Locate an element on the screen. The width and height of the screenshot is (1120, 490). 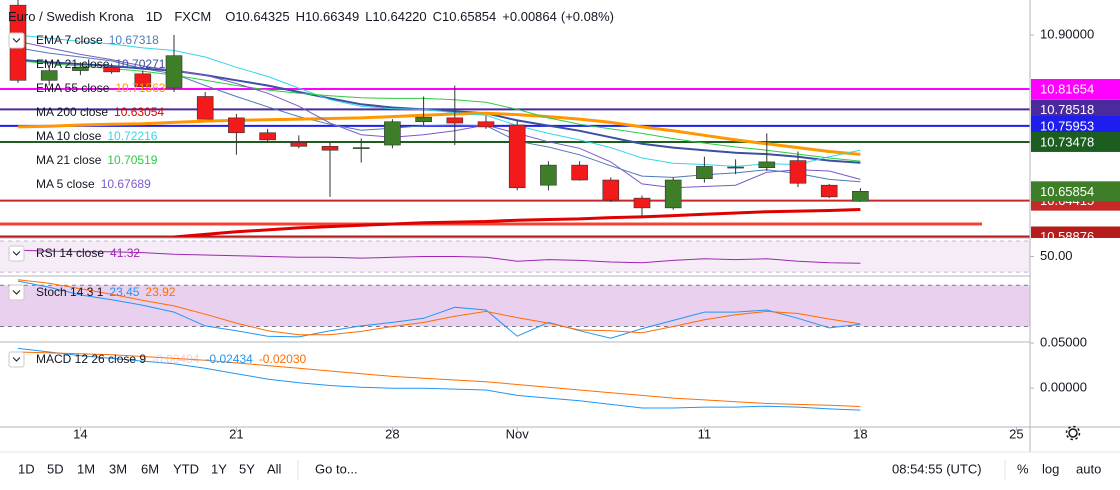
range-button: YTD is located at coordinates (186, 468).